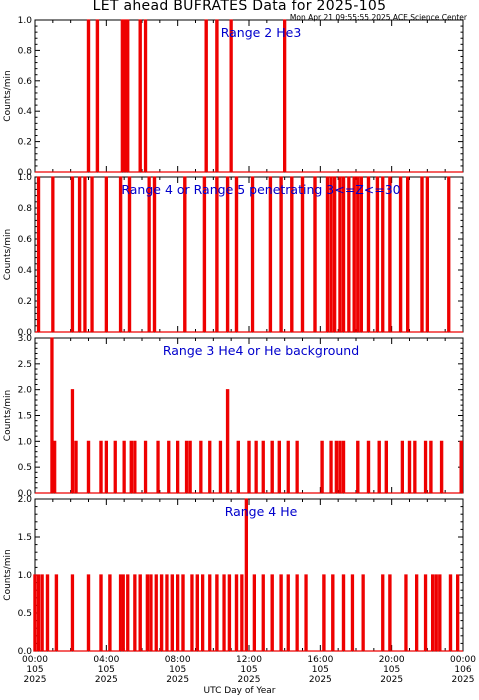  I want to click on y-tick-label: 3.0, so click(25, 339).